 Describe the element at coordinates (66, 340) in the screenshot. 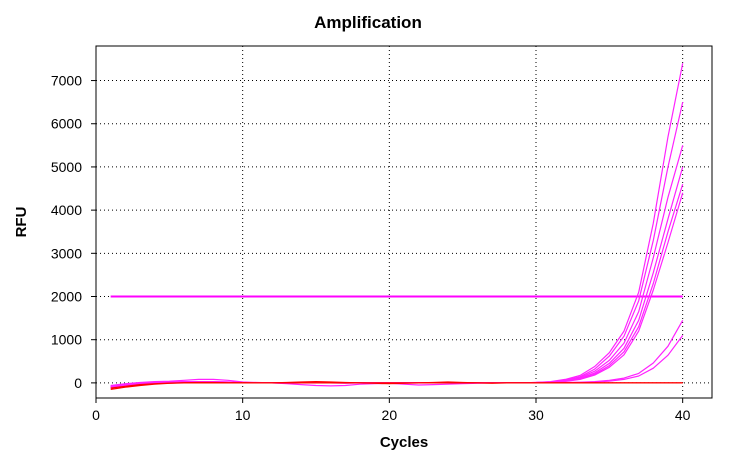

I see `y-tick-label: 1000` at that location.